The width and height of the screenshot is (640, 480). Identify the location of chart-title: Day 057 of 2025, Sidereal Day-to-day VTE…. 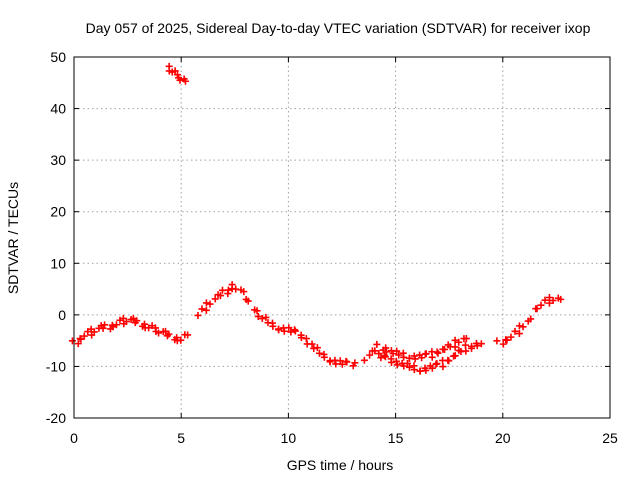
(338, 28).